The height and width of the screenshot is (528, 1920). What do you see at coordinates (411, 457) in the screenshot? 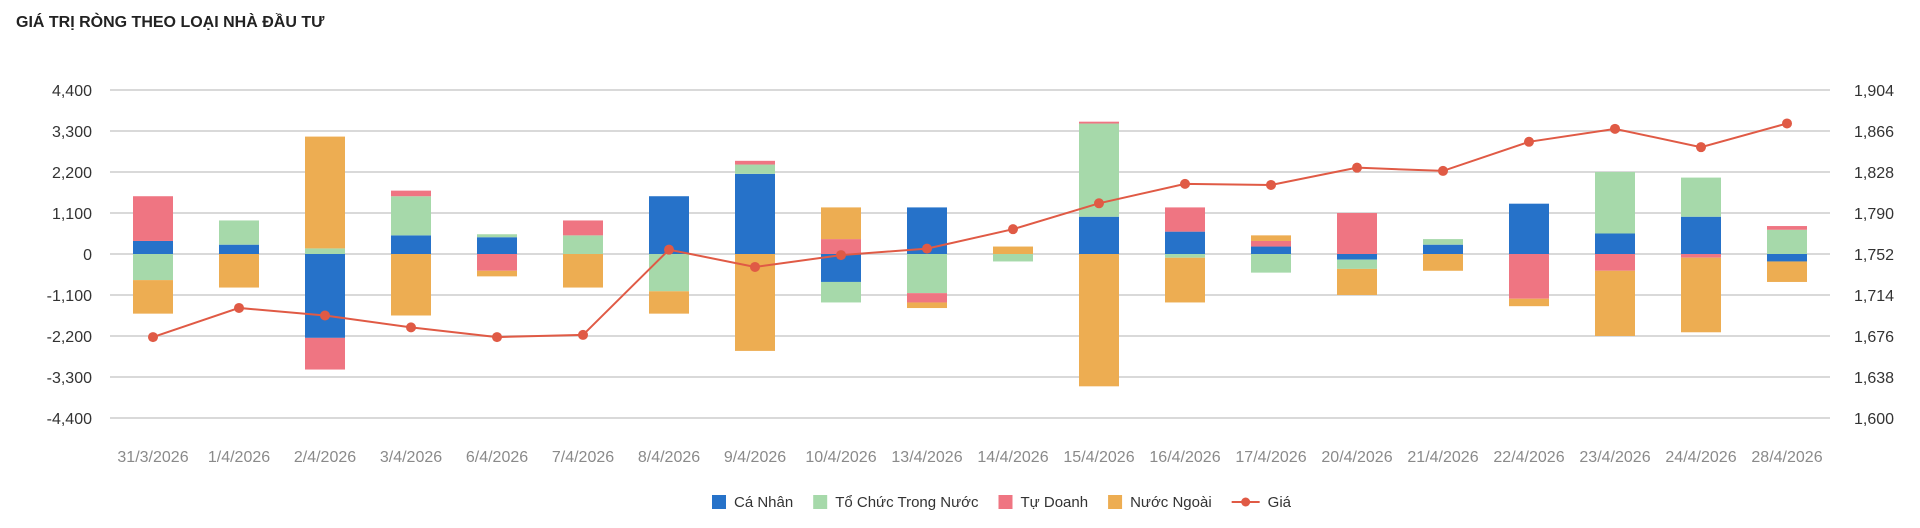
I see `x-tick-label: 3/4/2026` at bounding box center [411, 457].